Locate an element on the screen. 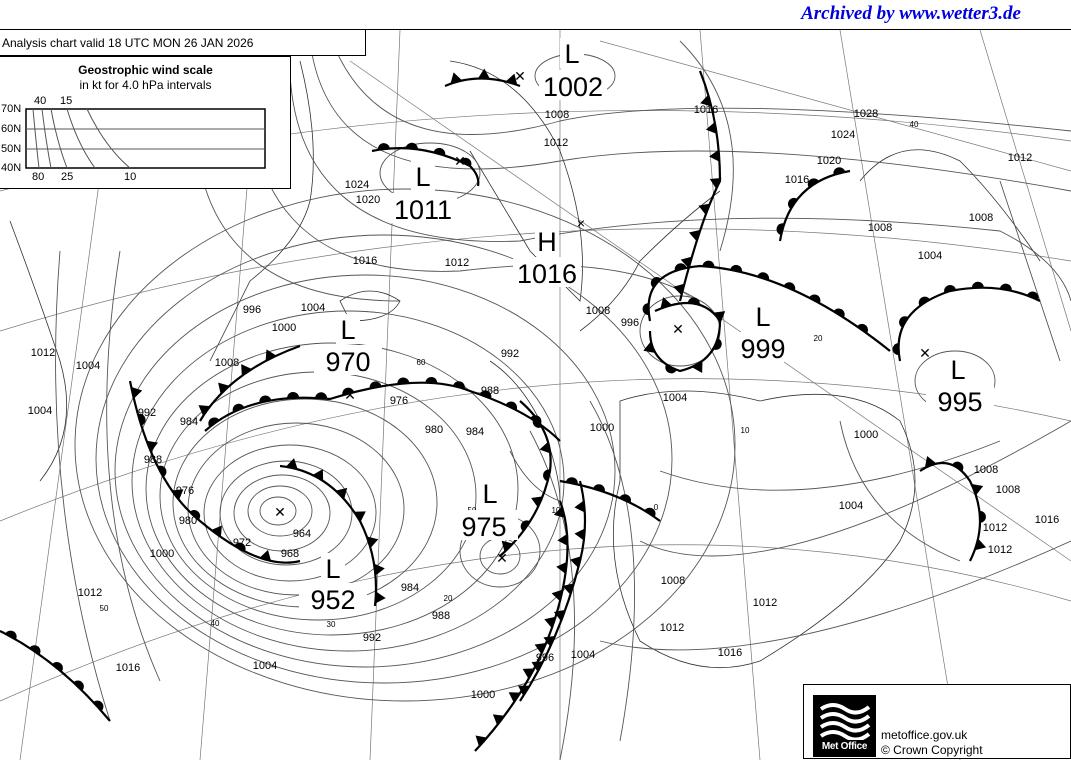  scale-label: 25 is located at coordinates (67, 177).